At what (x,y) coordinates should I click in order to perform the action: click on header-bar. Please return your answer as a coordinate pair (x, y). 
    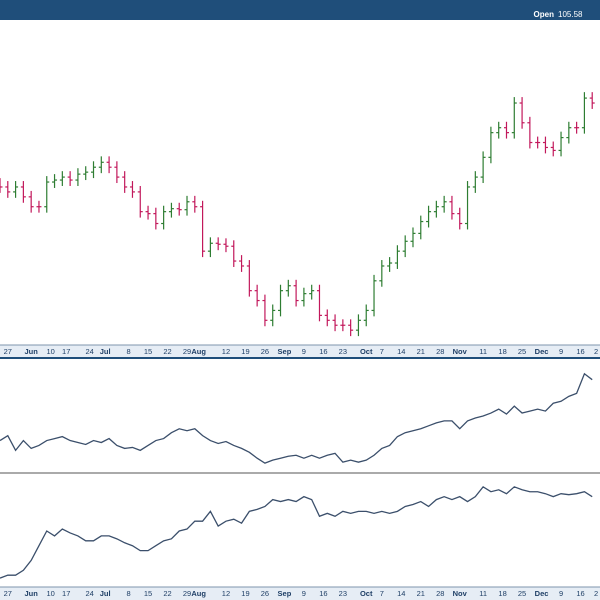
    Looking at the image, I should click on (300, 10).